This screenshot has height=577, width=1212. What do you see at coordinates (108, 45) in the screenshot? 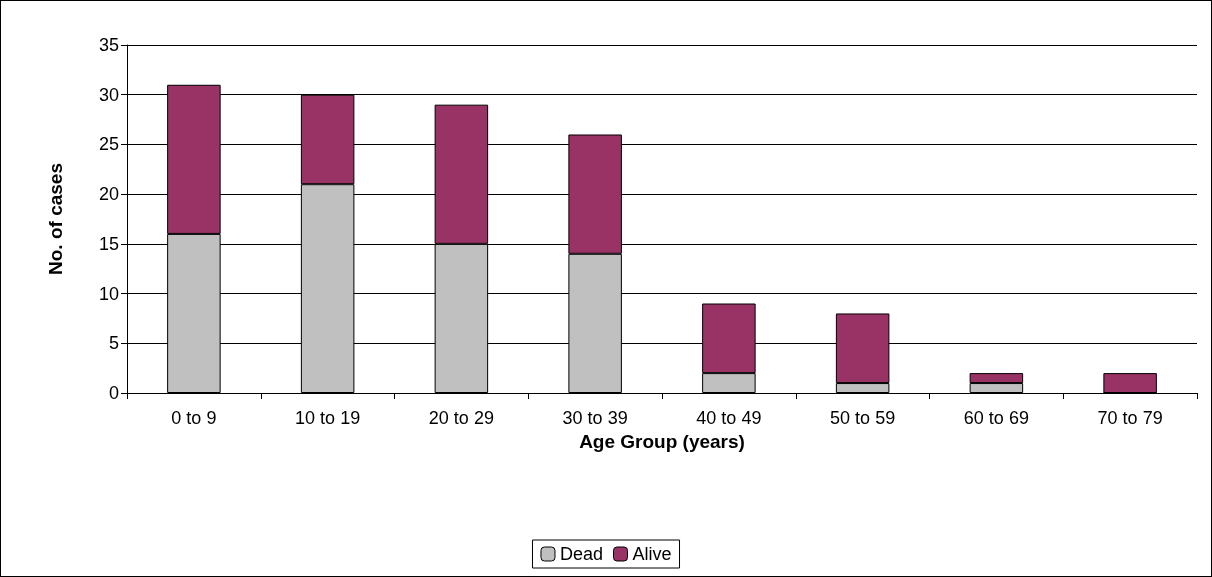
I see `y-tick-label: 35` at bounding box center [108, 45].